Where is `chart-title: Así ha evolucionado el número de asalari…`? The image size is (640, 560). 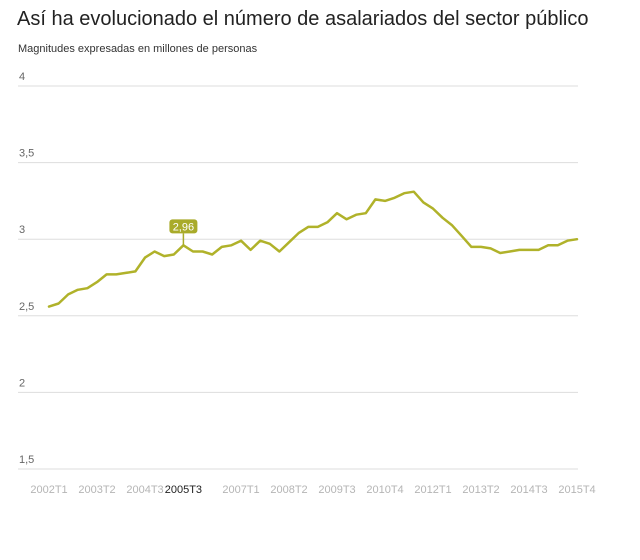
chart-title: Así ha evolucionado el número de asalari… is located at coordinates (303, 19).